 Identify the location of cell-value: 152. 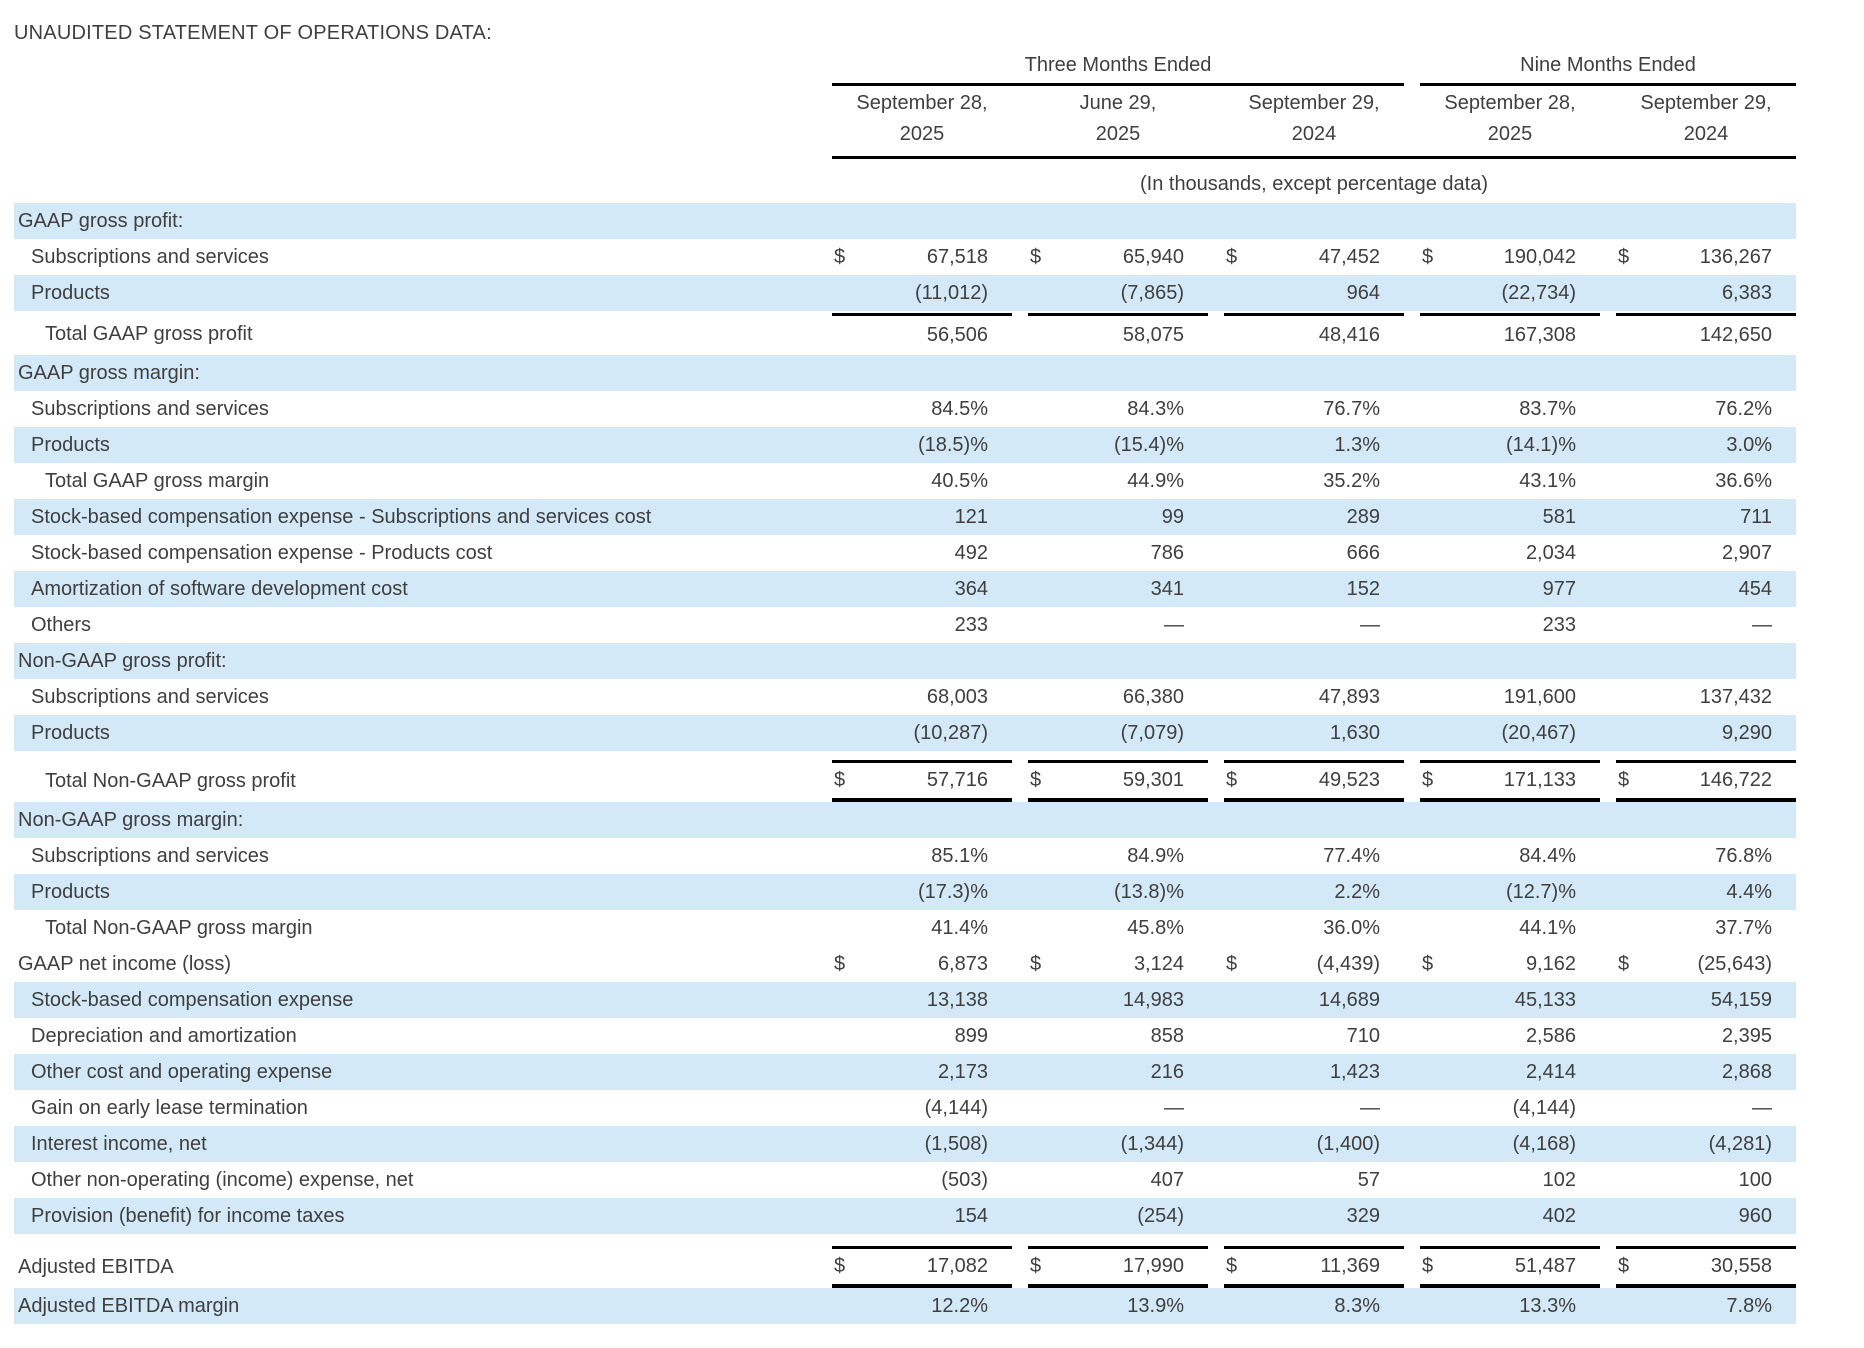
(1363, 588).